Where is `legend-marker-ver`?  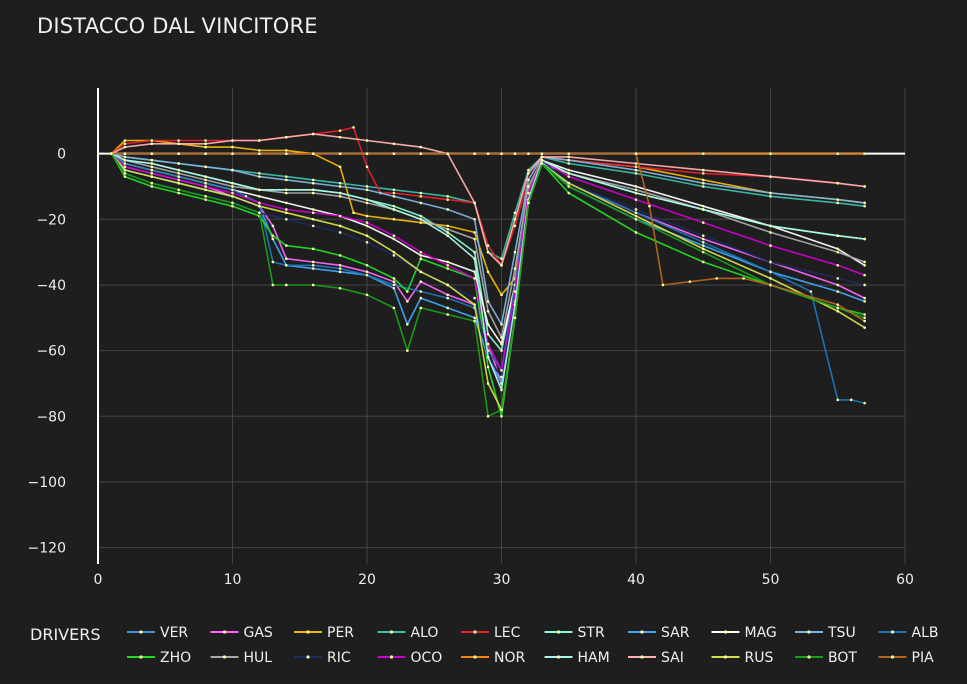 legend-marker-ver is located at coordinates (141, 632).